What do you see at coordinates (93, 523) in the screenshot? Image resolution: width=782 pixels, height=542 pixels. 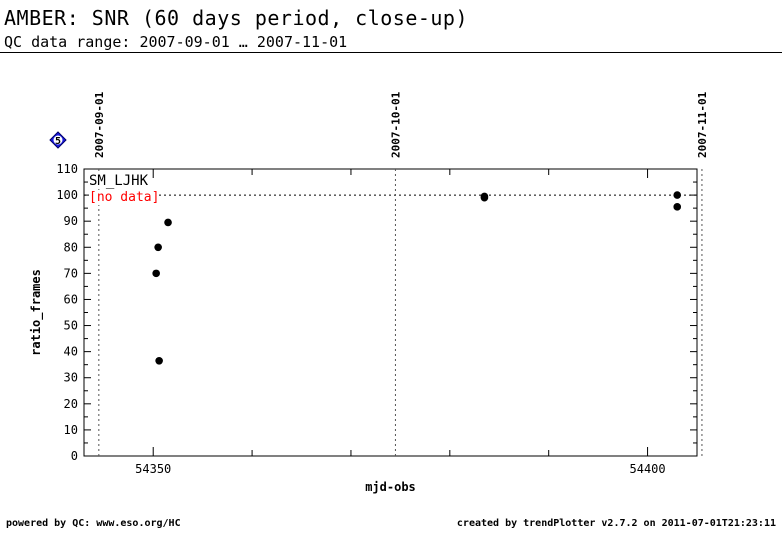 I see `footer-powered-by: powered by QC: www.eso.org/HC` at bounding box center [93, 523].